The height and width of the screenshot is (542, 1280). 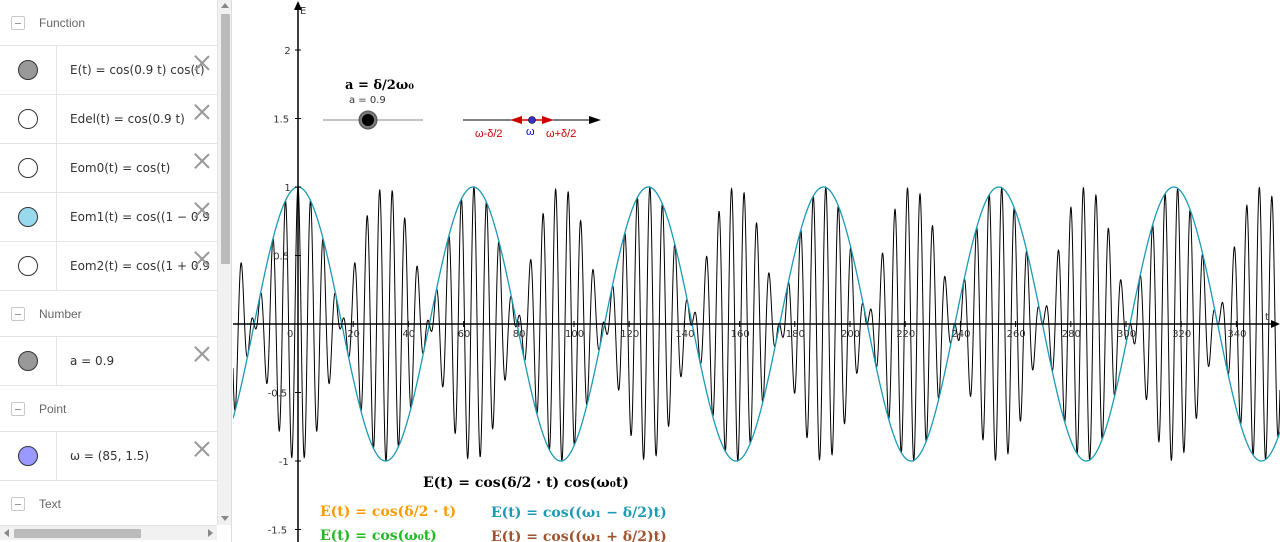 I want to click on algebra-row-omega: ω = (85, 1.5), so click(x=108, y=456).